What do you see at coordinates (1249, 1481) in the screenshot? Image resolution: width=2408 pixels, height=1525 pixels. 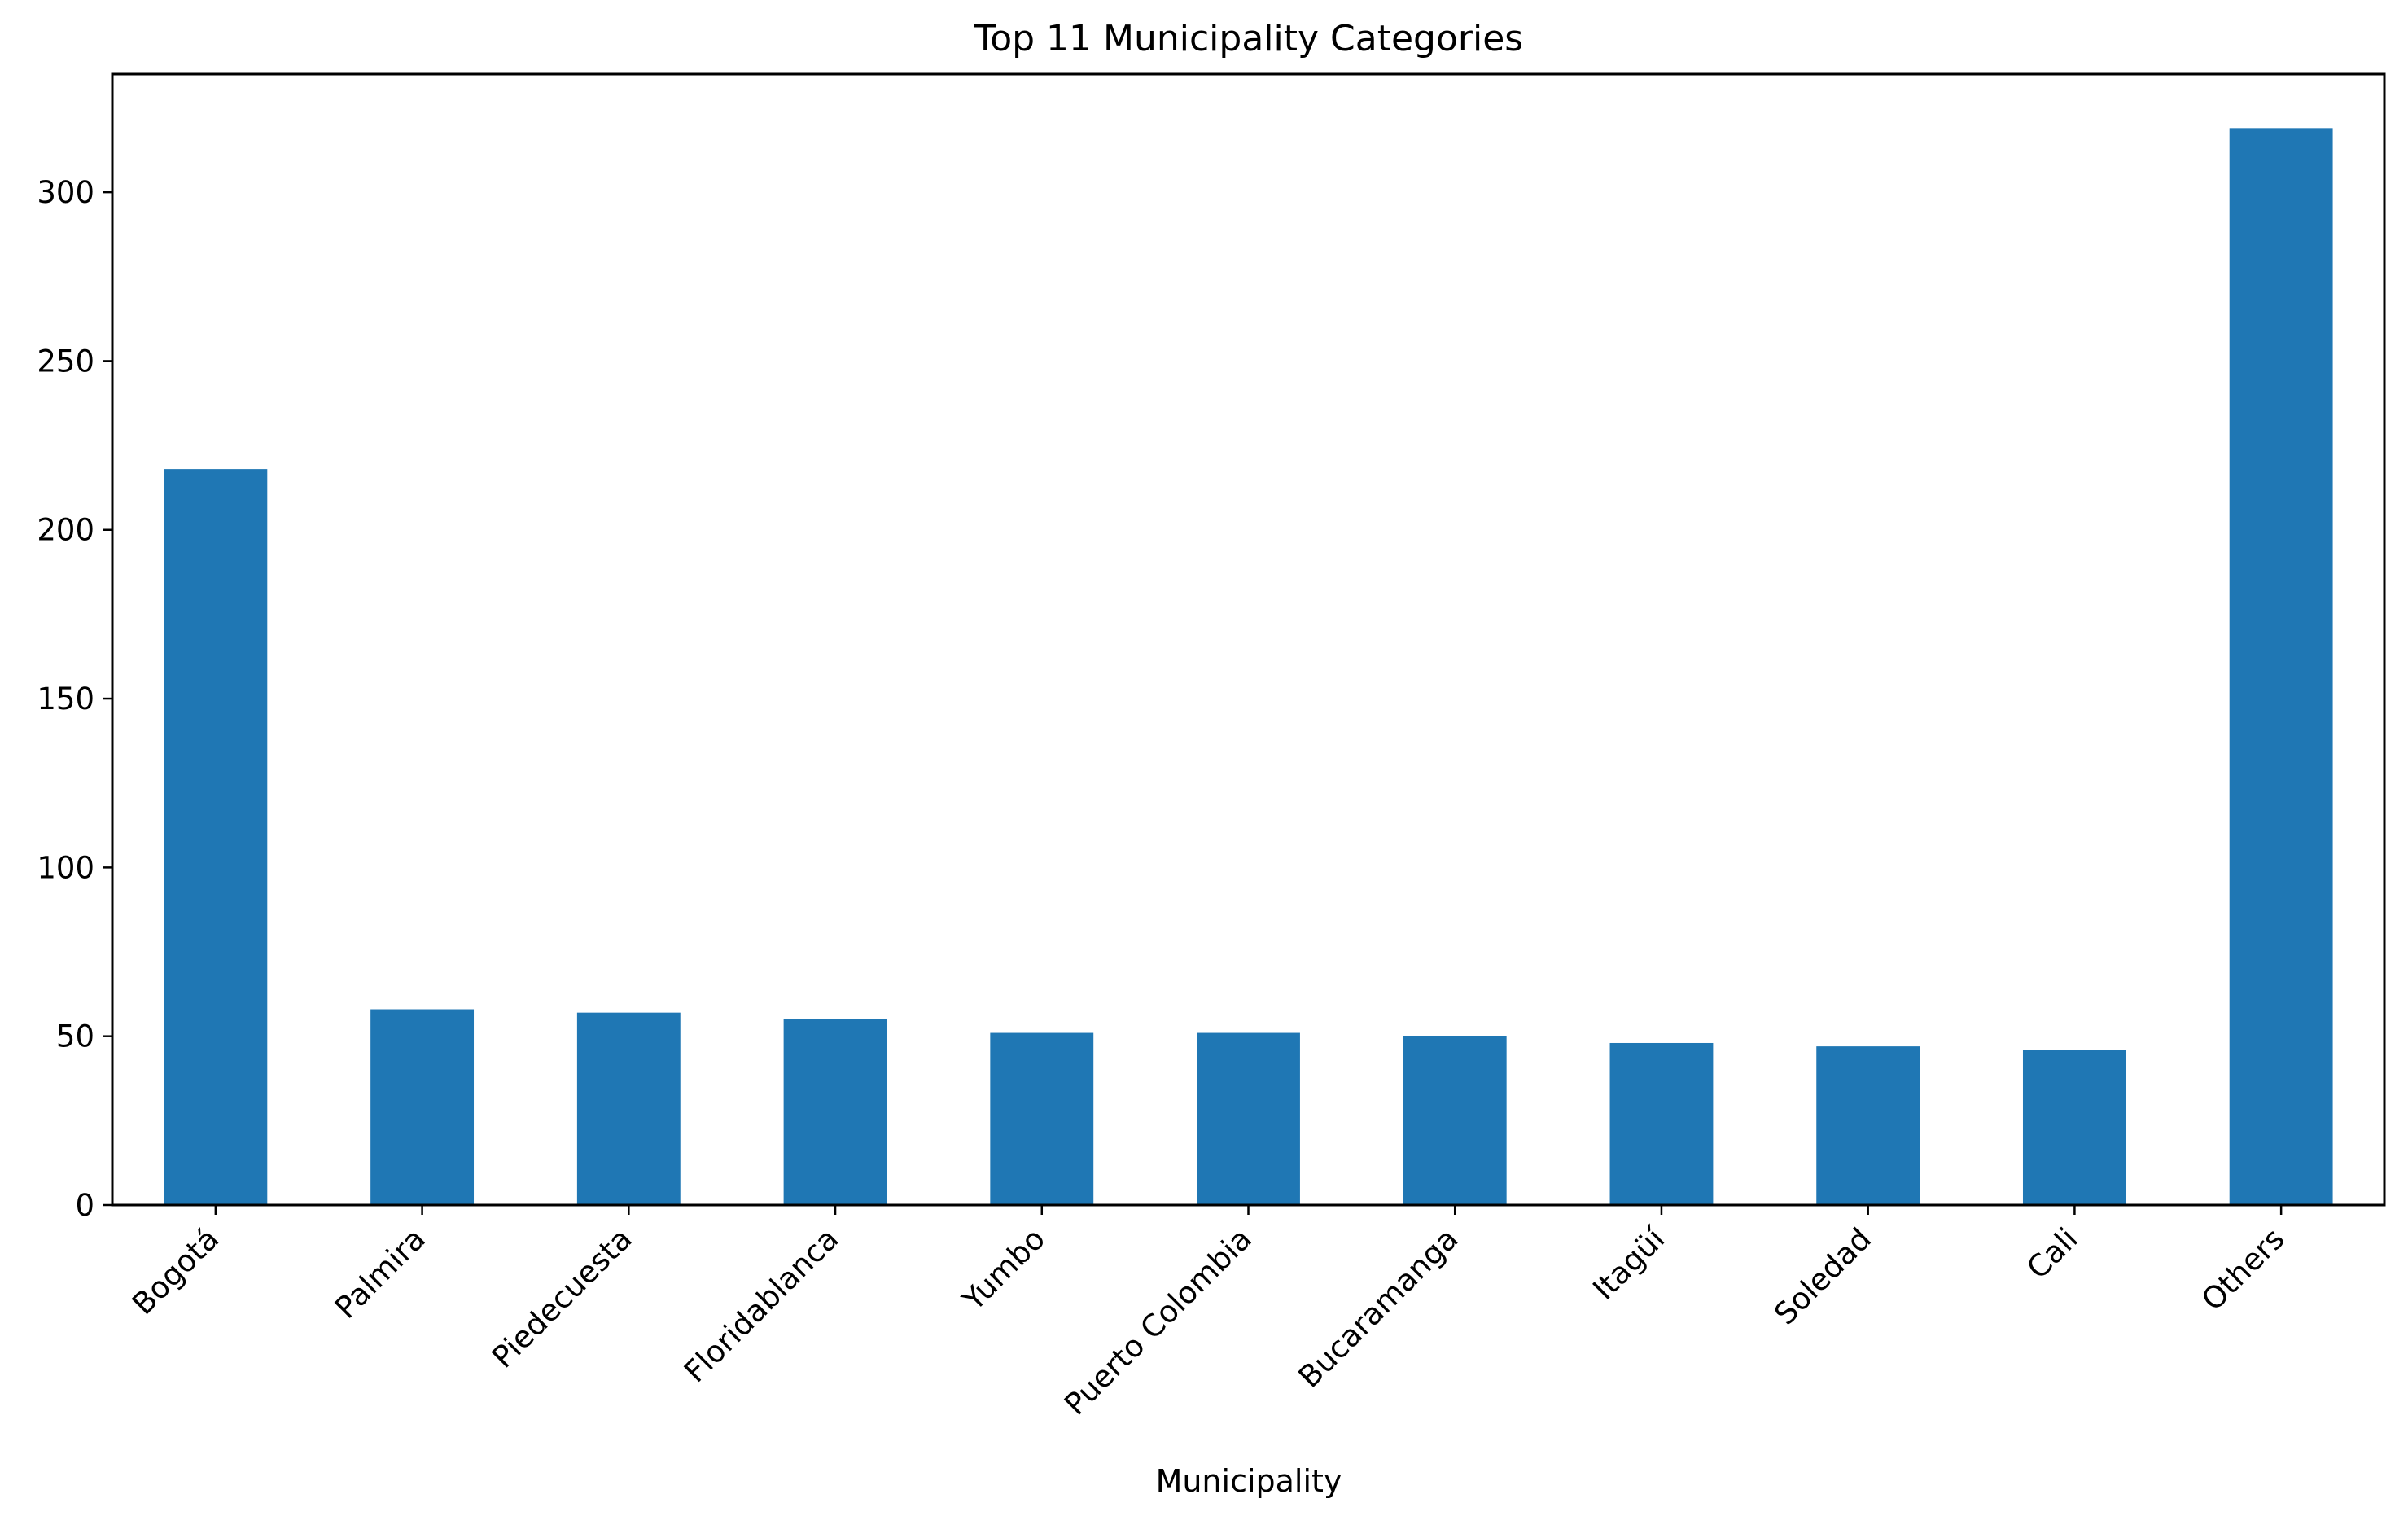 I see `x-axis-label: Municipality` at bounding box center [1249, 1481].